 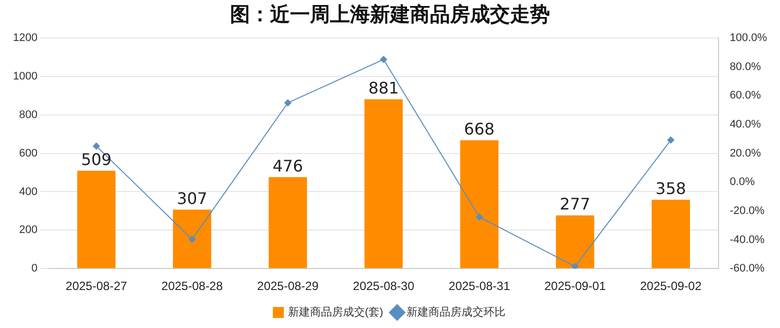 What do you see at coordinates (671, 286) in the screenshot?
I see `x-tick-label: 2025-09-02` at bounding box center [671, 286].